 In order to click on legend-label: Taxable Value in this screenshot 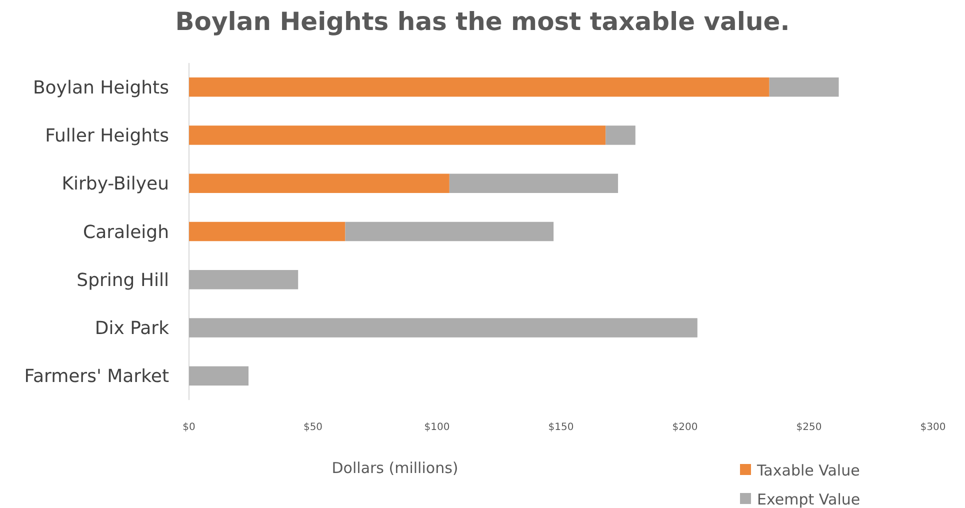, I will do `click(808, 470)`.